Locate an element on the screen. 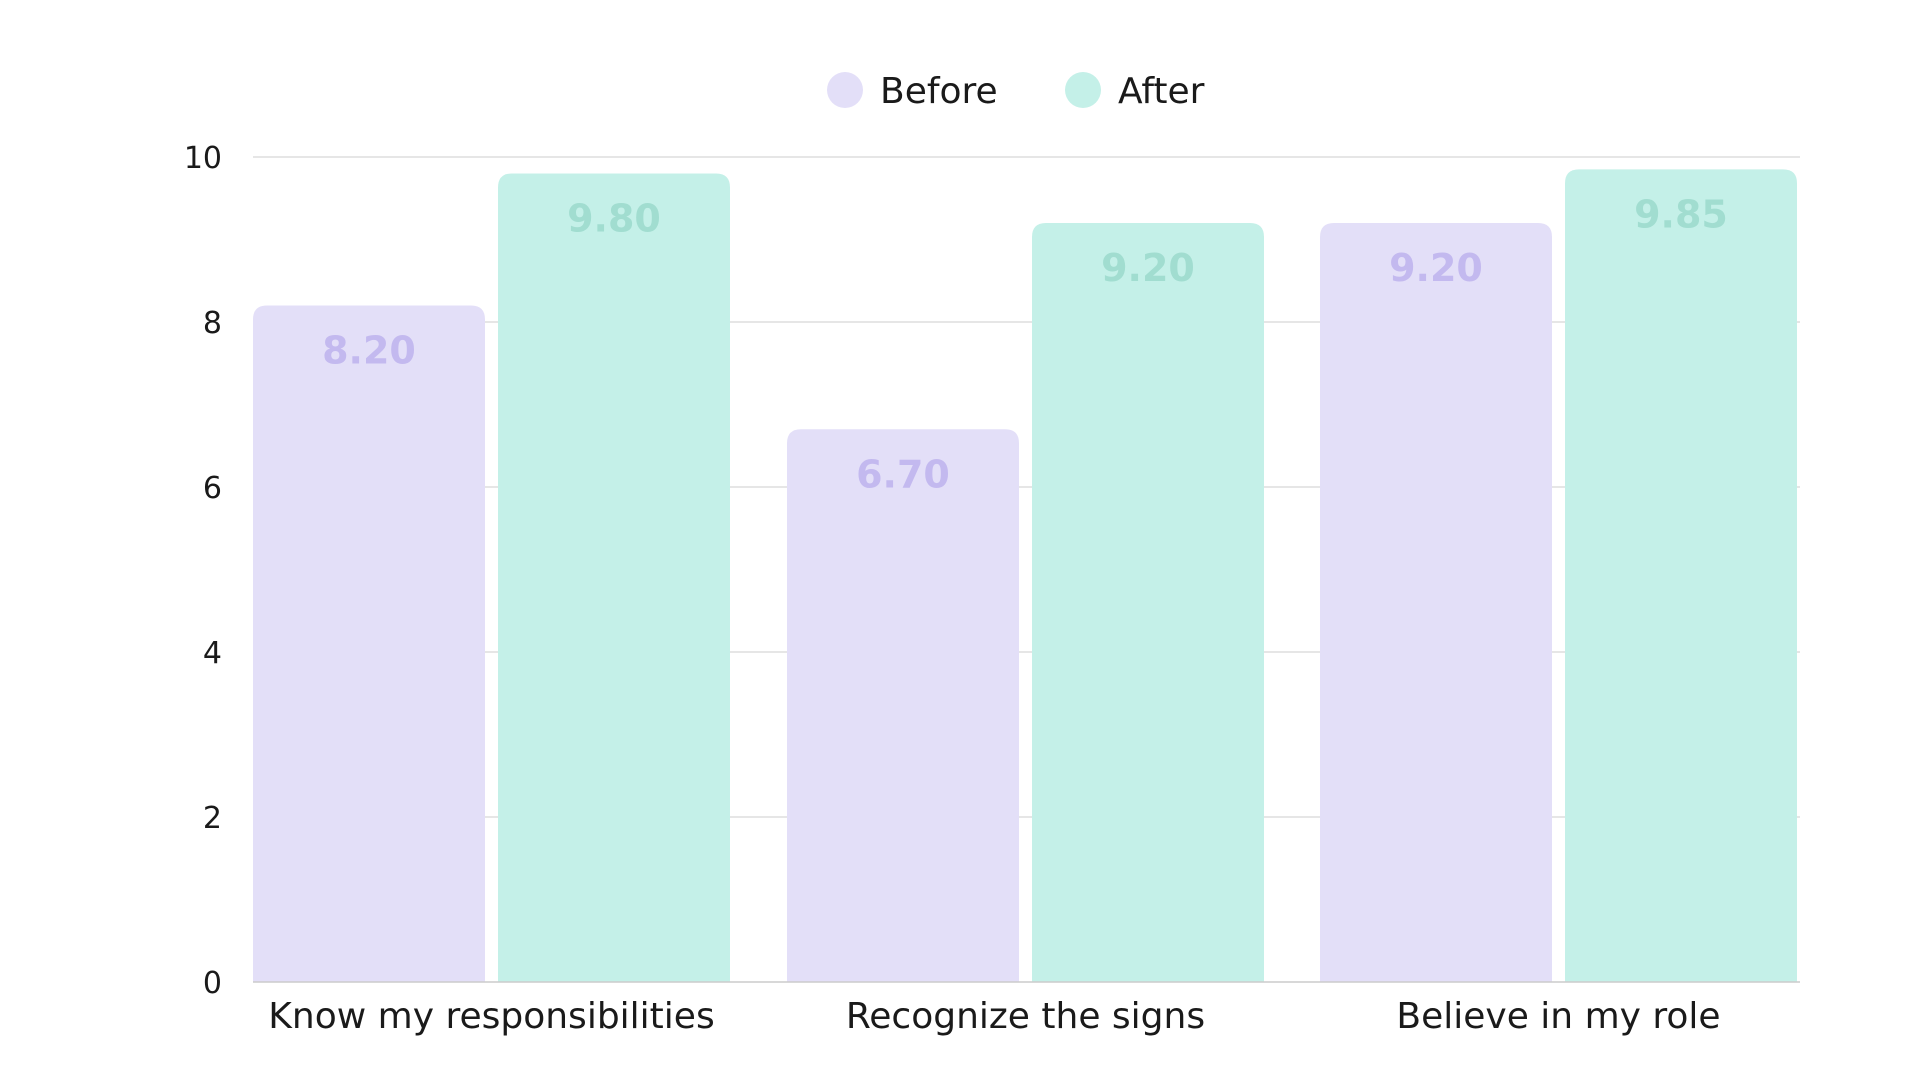 This screenshot has height=1080, width=1920. y-axis: 0 2 4 6 8 10 is located at coordinates (203, 571).